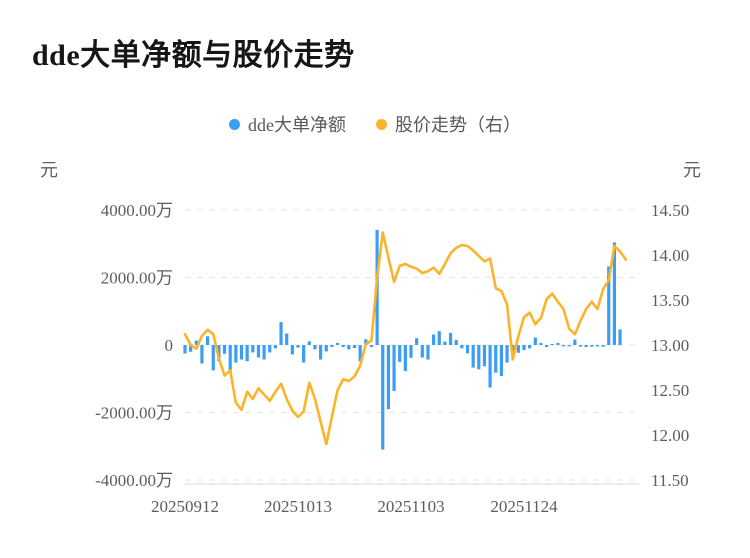 The width and height of the screenshot is (750, 558). Describe the element at coordinates (670, 345) in the screenshot. I see `right-axis-tick: 13.00` at that location.